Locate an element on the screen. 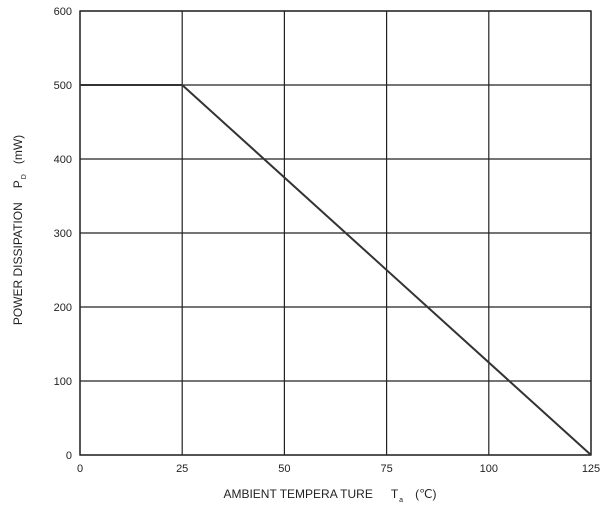  y-tick-label-100: 100 is located at coordinates (63, 382).